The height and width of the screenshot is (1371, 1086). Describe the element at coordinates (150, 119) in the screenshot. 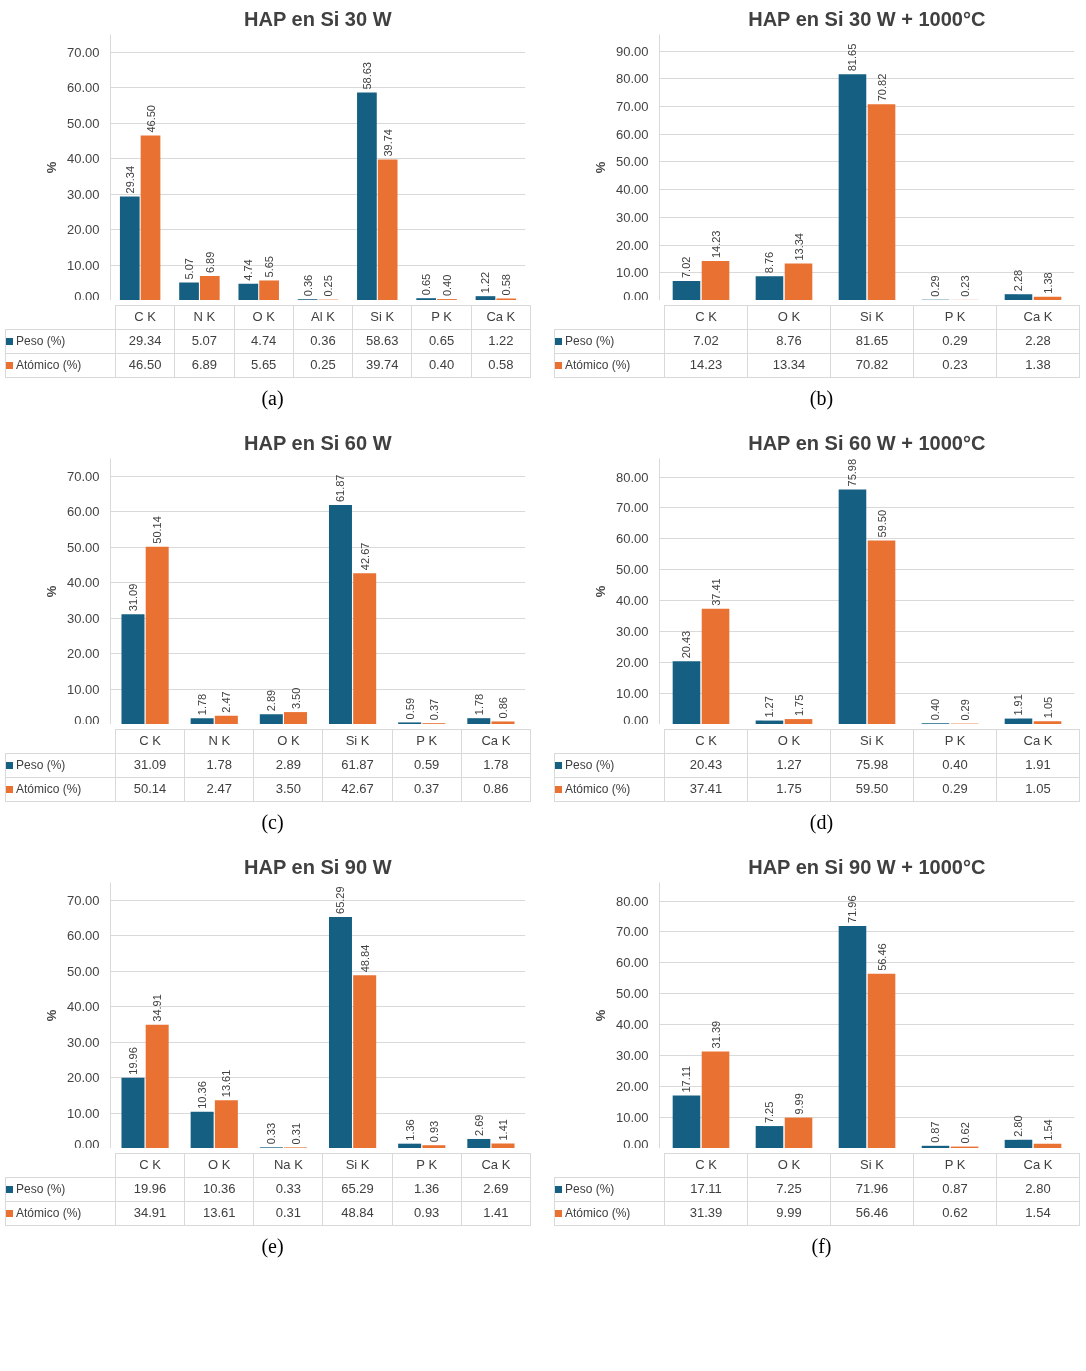

I see `text: 46.50` at that location.